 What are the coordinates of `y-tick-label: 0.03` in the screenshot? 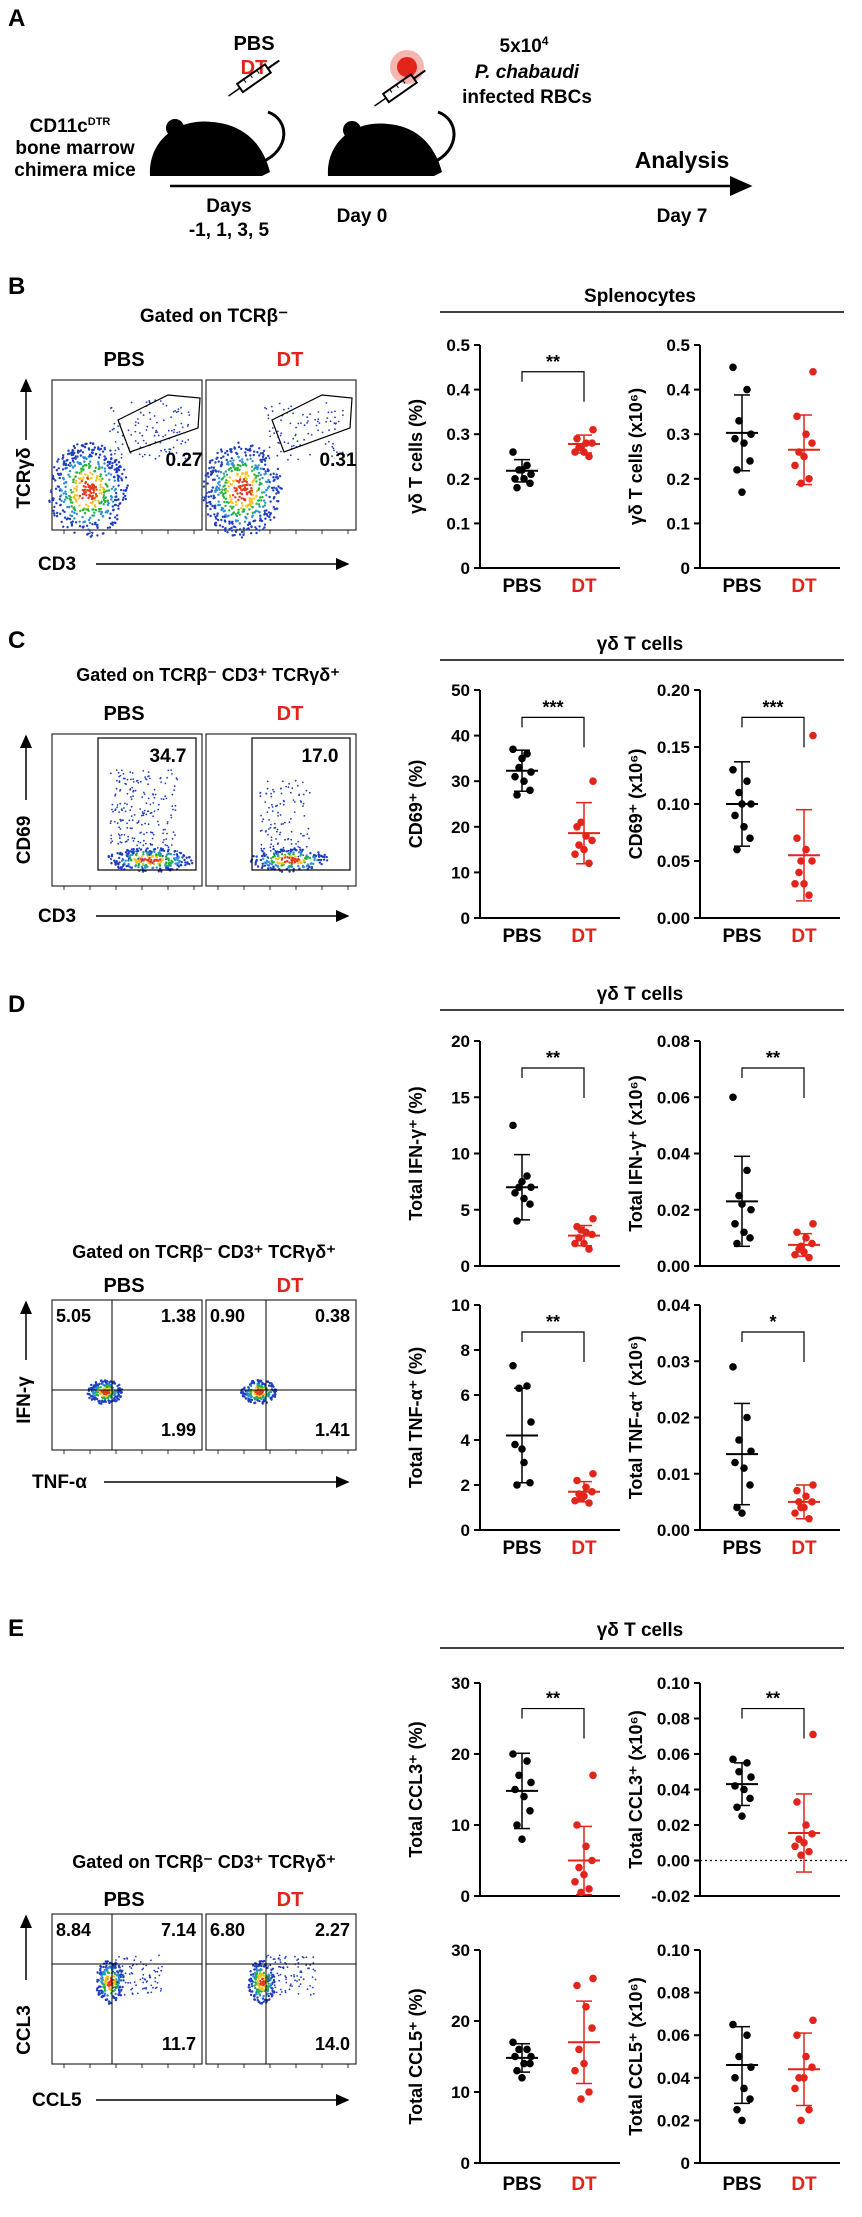 It's located at (673, 1361).